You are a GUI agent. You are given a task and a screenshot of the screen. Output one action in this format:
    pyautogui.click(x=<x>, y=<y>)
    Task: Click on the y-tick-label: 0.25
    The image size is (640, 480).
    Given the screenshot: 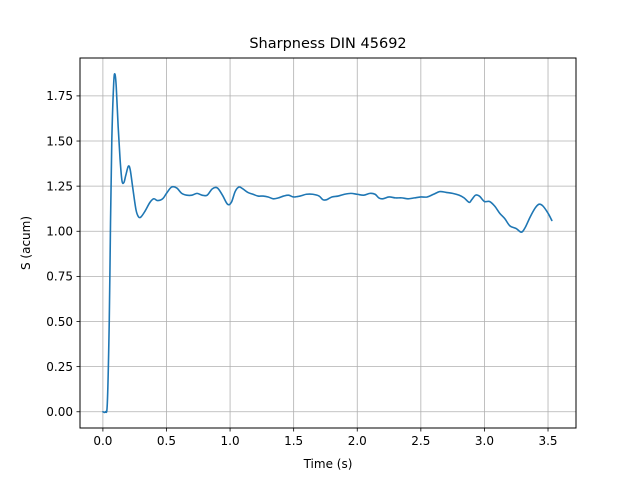 What is the action you would take?
    pyautogui.click(x=59, y=367)
    